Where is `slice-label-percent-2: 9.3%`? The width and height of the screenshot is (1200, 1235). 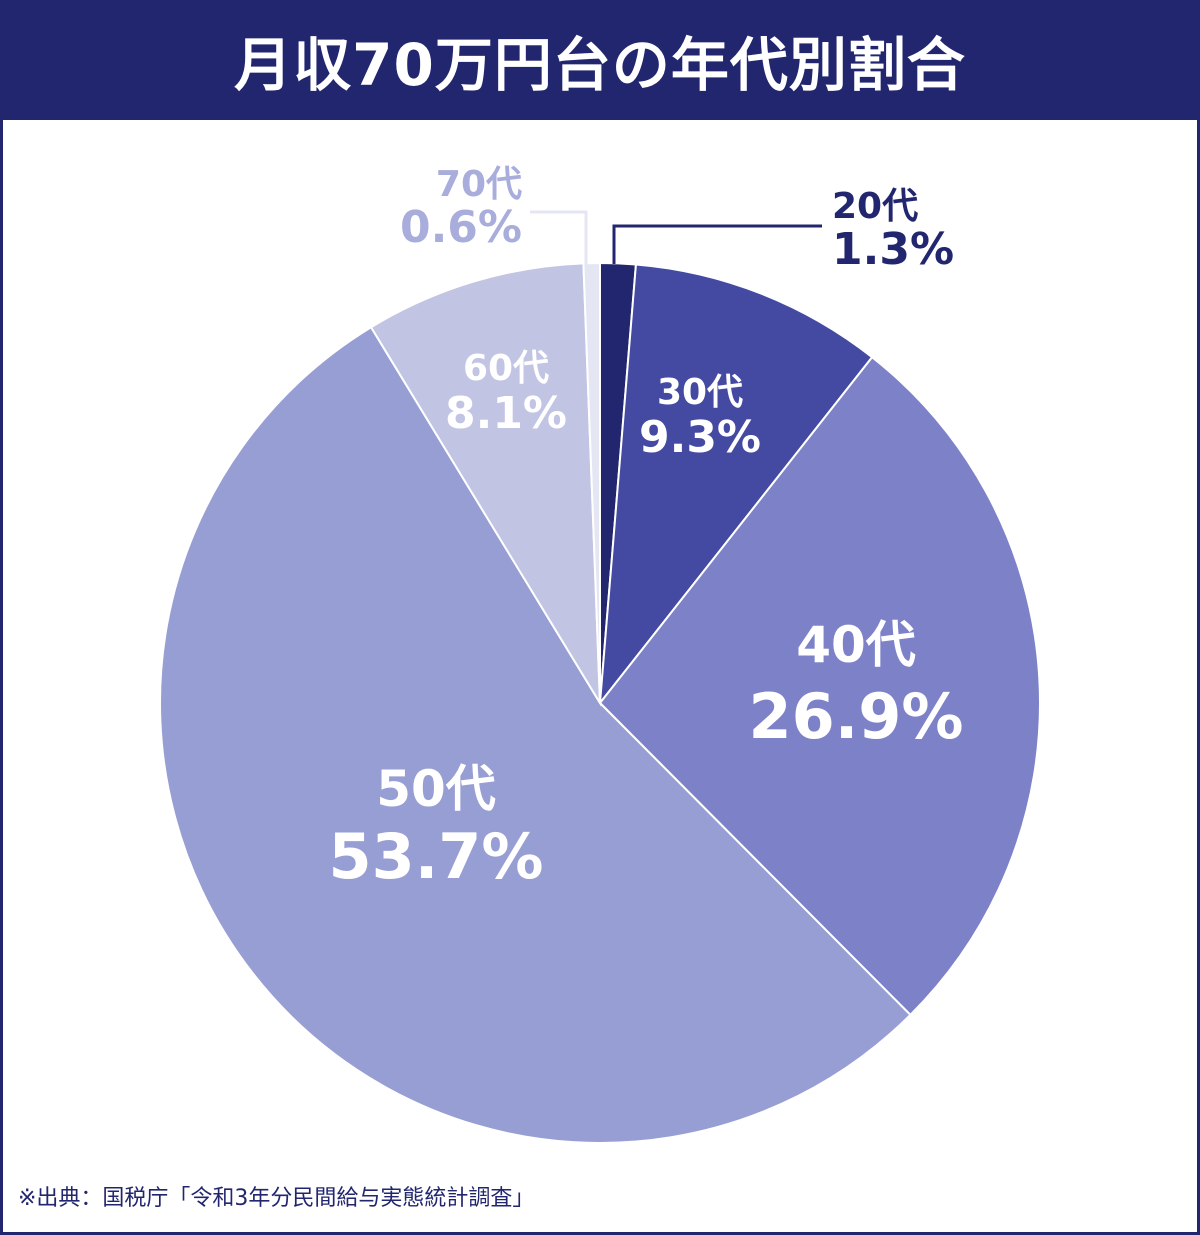 slice-label-percent-2: 9.3% is located at coordinates (700, 437).